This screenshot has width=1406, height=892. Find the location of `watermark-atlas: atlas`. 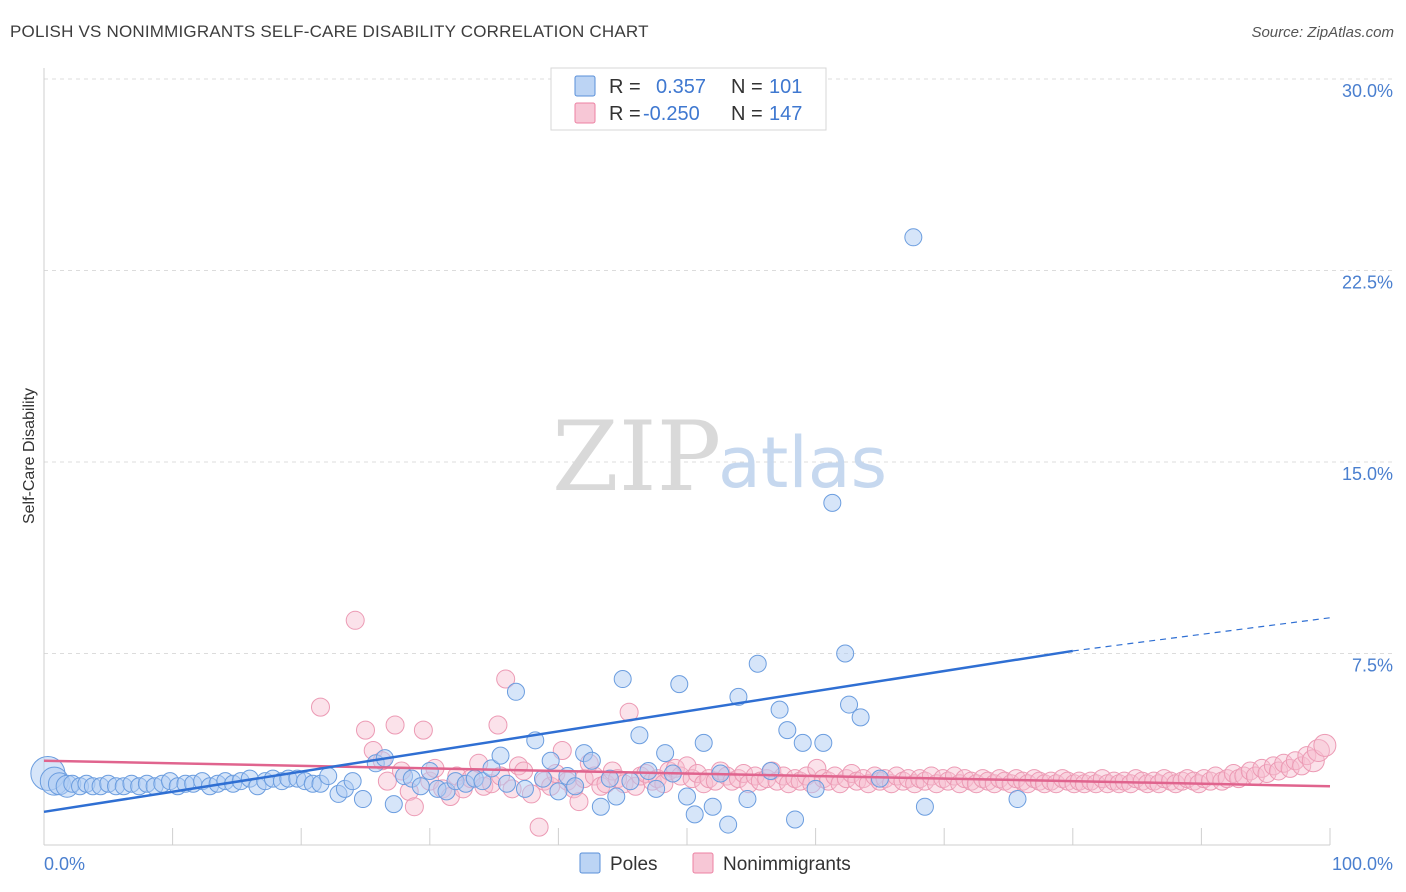

watermark-atlas: atlas is located at coordinates (802, 463).